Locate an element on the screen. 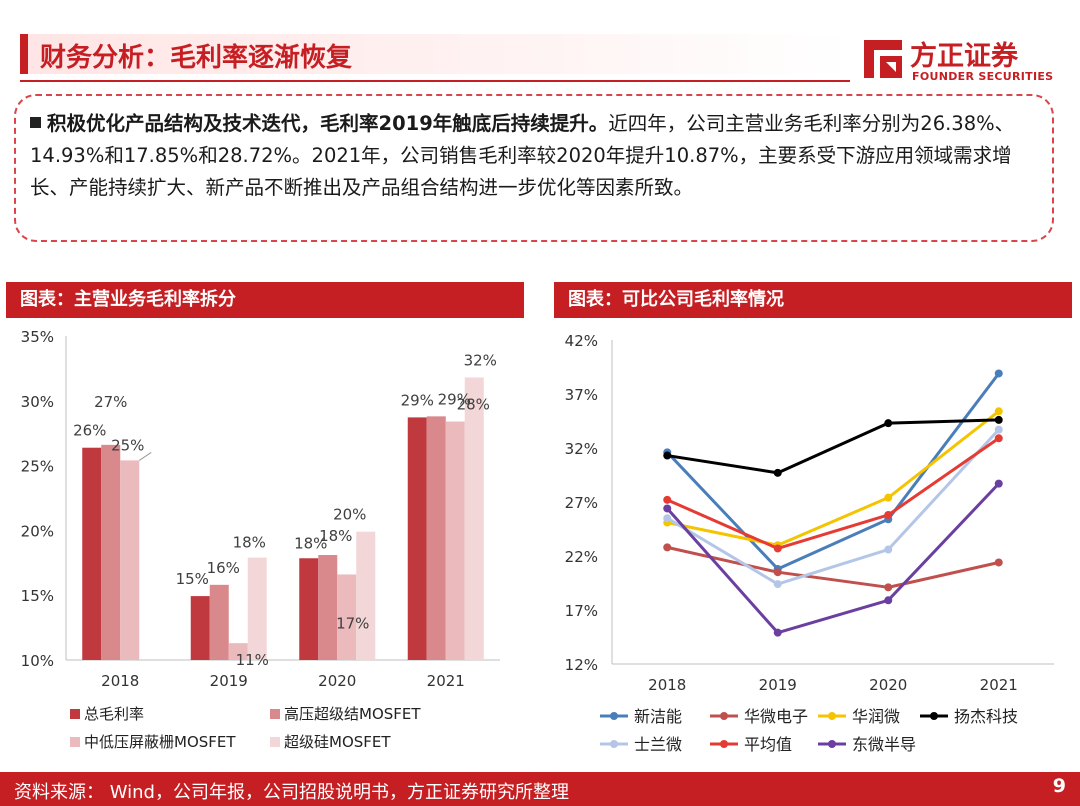 This screenshot has width=1080, height=806. title-divider is located at coordinates (435, 81).